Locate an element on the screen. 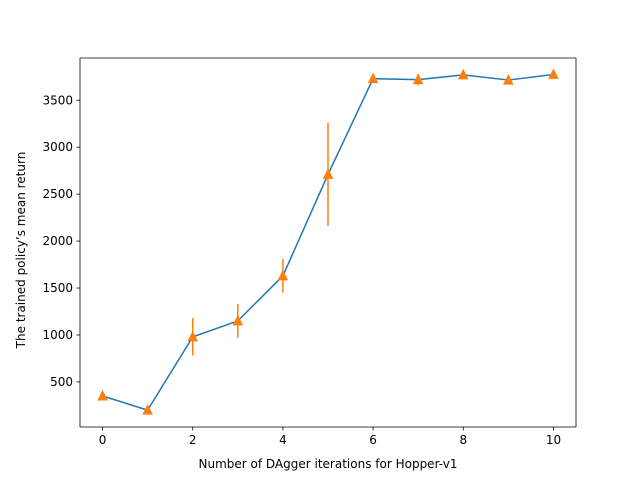 The image size is (640, 480). x-tick-label: 6 is located at coordinates (373, 440).